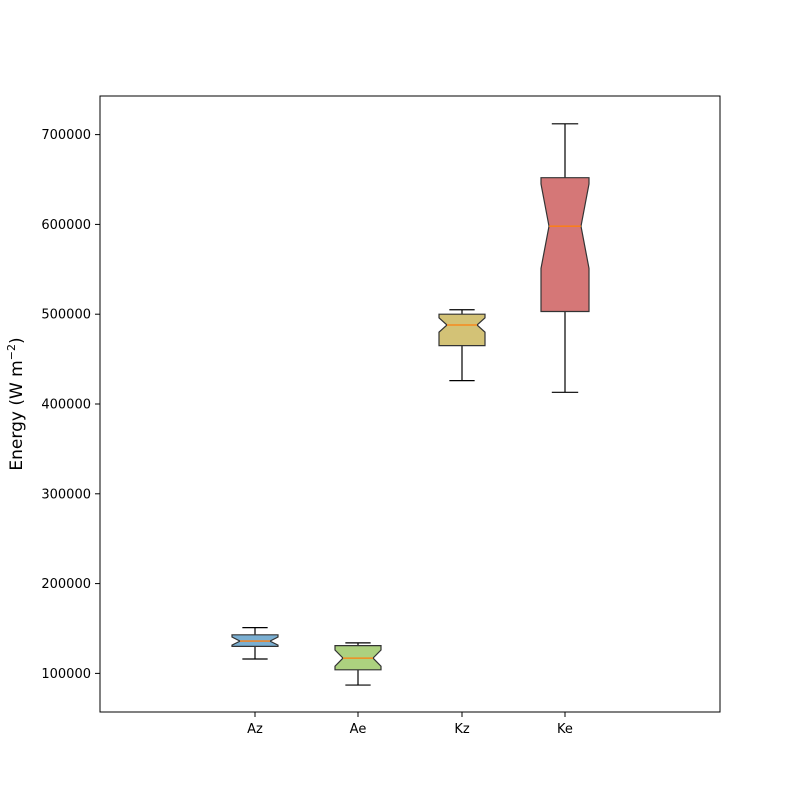 The height and width of the screenshot is (800, 800). I want to click on y-tick-label: 100000, so click(66, 674).